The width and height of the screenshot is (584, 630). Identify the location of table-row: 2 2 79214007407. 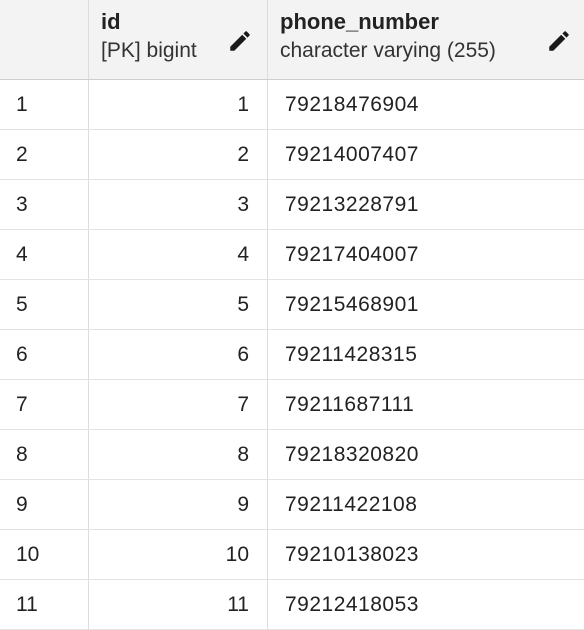
(292, 155).